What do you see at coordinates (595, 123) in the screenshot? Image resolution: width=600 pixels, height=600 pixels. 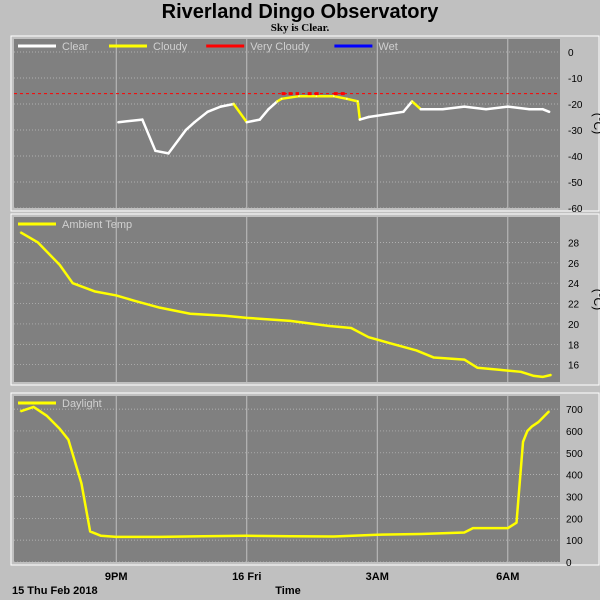 I see `y-axis-label: (°C)` at bounding box center [595, 123].